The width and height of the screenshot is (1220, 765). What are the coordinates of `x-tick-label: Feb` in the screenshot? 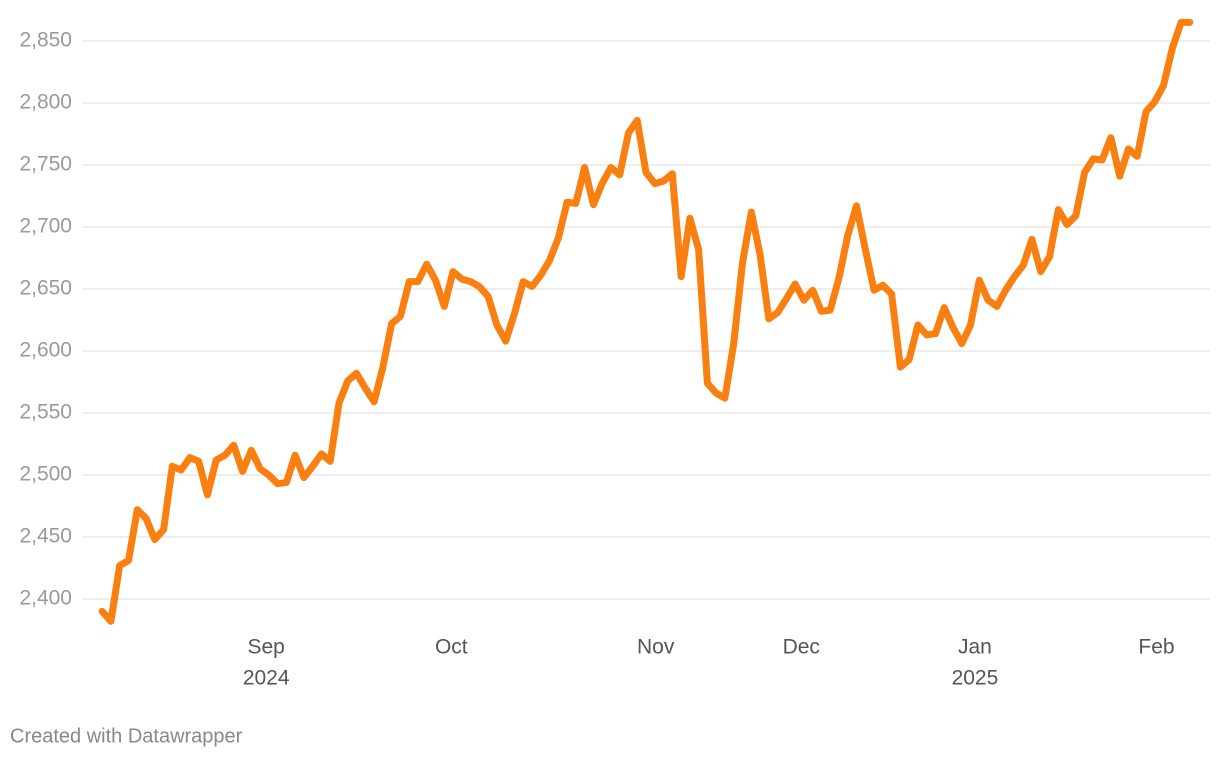 It's located at (1156, 647).